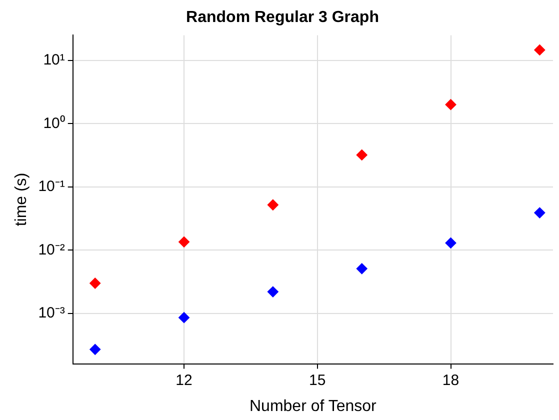  I want to click on y-tick-label: 10⁻³, so click(51, 313).